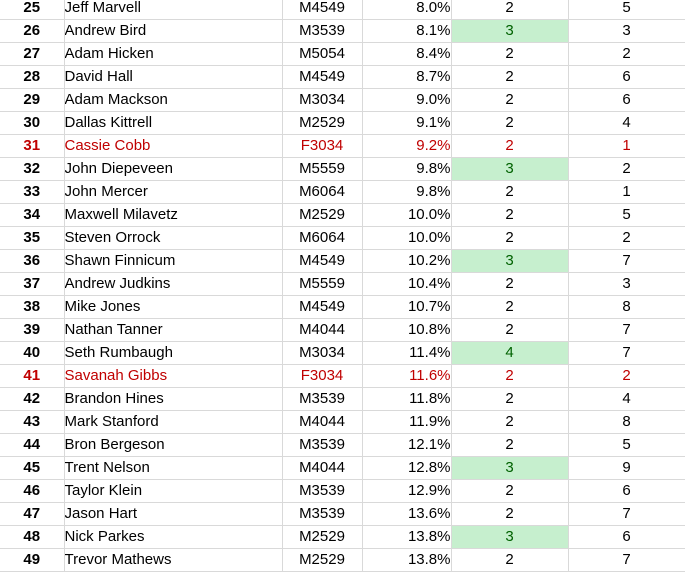 This screenshot has width=685, height=573. Describe the element at coordinates (322, 54) in the screenshot. I see `division-cell: M5054` at that location.